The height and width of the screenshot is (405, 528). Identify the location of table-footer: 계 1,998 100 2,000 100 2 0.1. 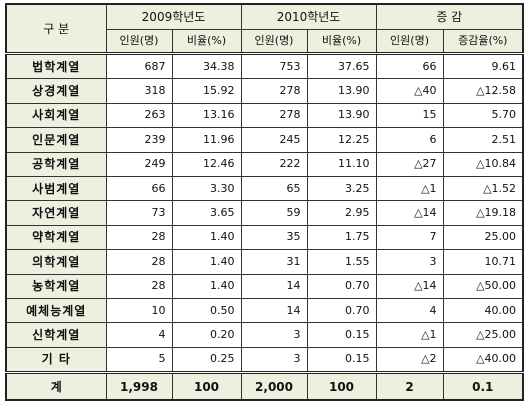
(265, 386).